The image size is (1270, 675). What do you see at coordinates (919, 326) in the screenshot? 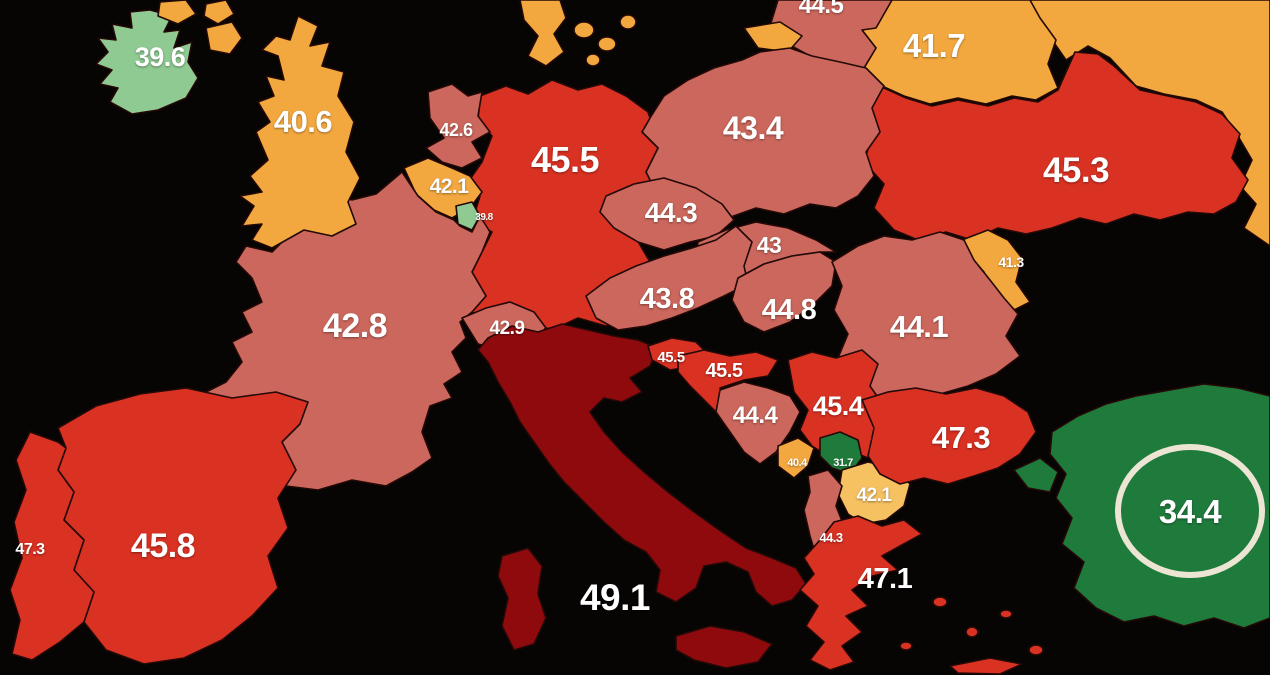
I see `label-romania: 44.1` at bounding box center [919, 326].